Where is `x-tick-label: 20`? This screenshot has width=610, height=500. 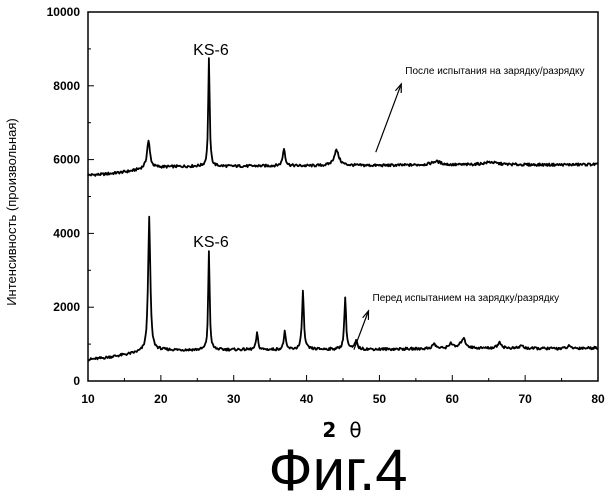 x-tick-label: 20 is located at coordinates (161, 399).